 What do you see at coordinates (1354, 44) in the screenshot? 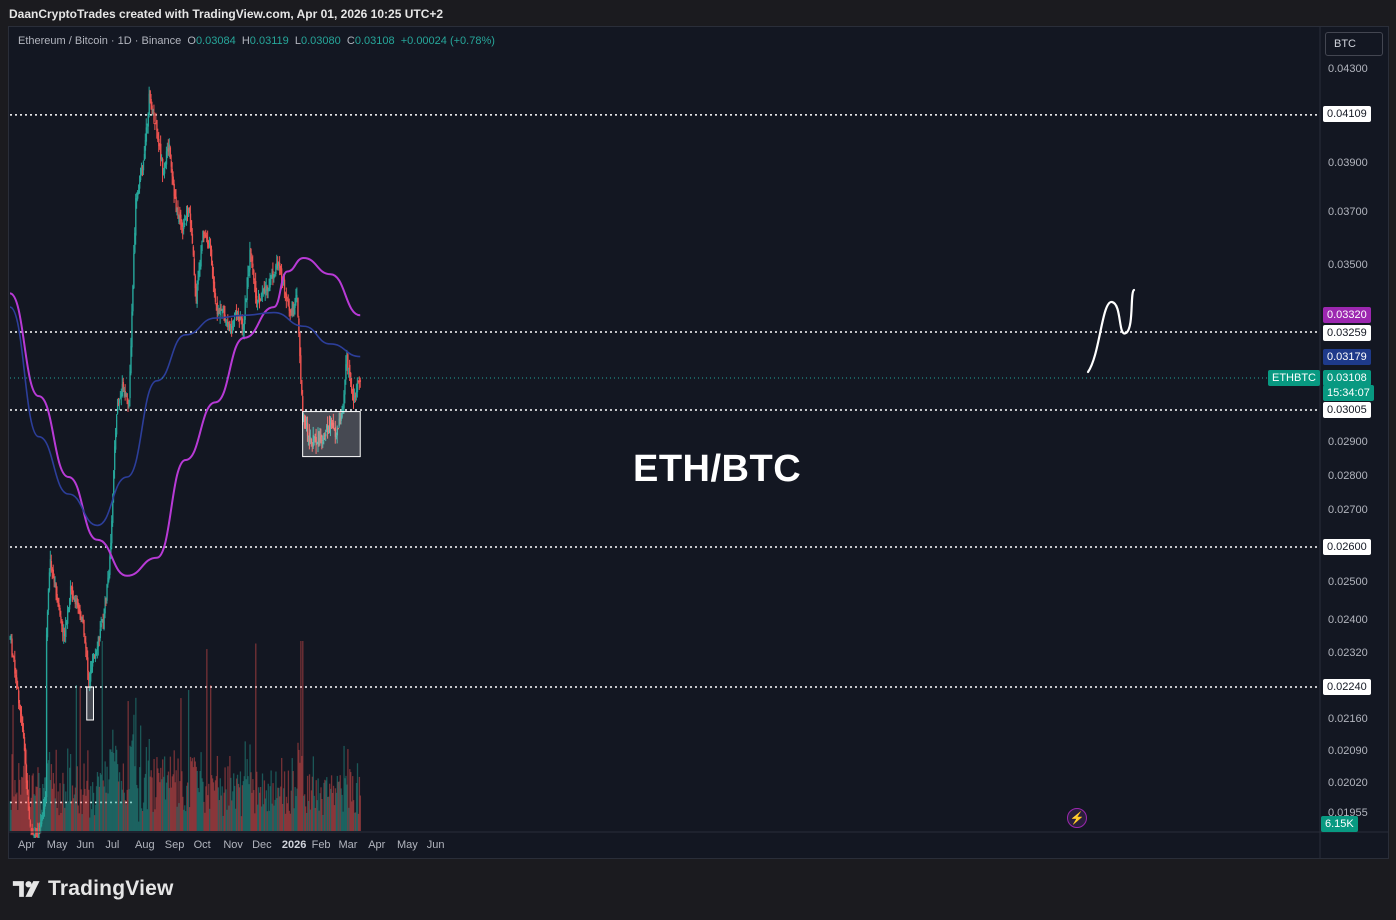
I see `currency-unit-button: BTC` at bounding box center [1354, 44].